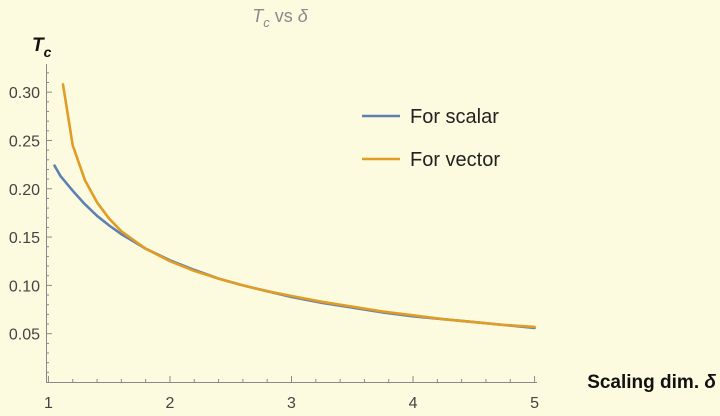  What do you see at coordinates (534, 403) in the screenshot?
I see `x-tick-label: 5` at bounding box center [534, 403].